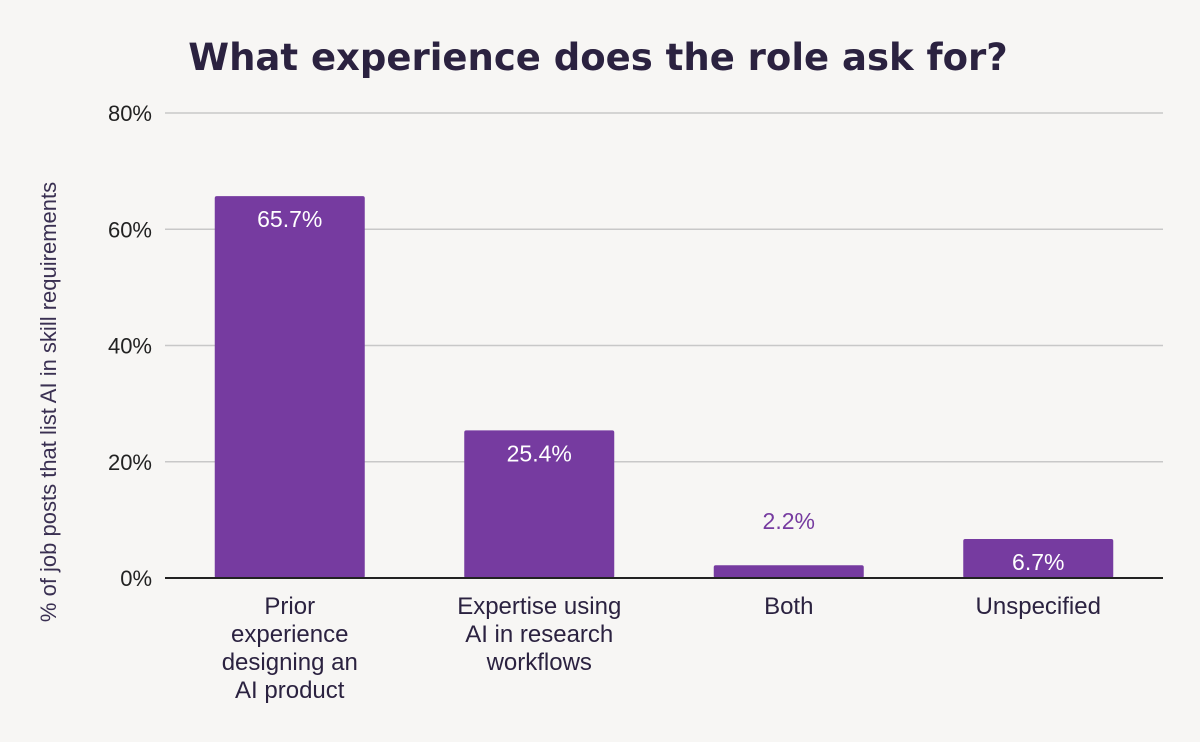 Image resolution: width=1200 pixels, height=742 pixels. Describe the element at coordinates (130, 462) in the screenshot. I see `y-tick-label: 20%` at that location.